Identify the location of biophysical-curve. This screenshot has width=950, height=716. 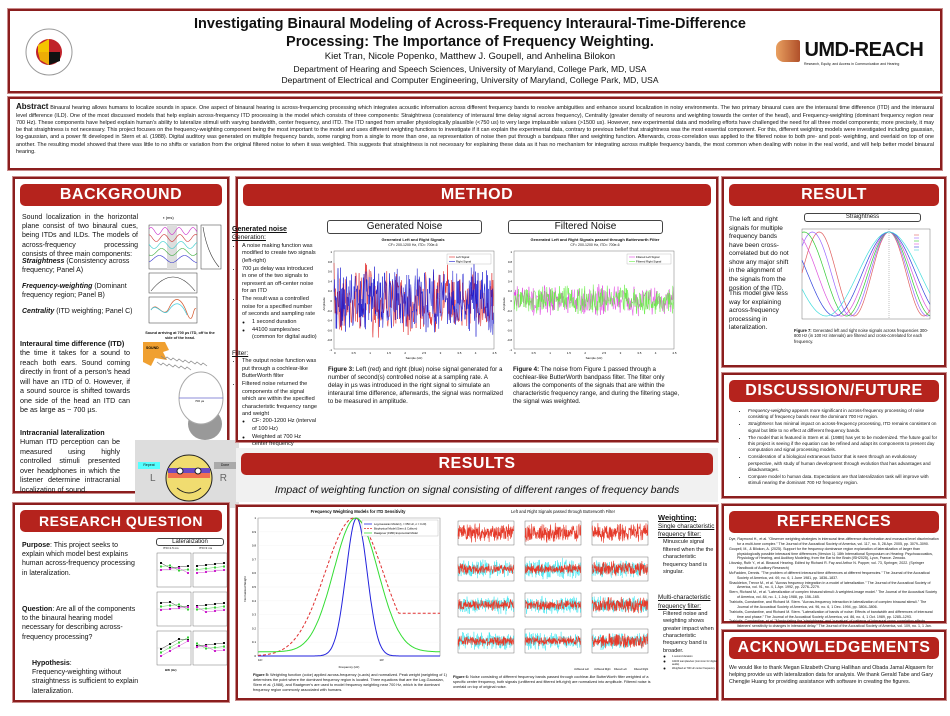
(349, 586).